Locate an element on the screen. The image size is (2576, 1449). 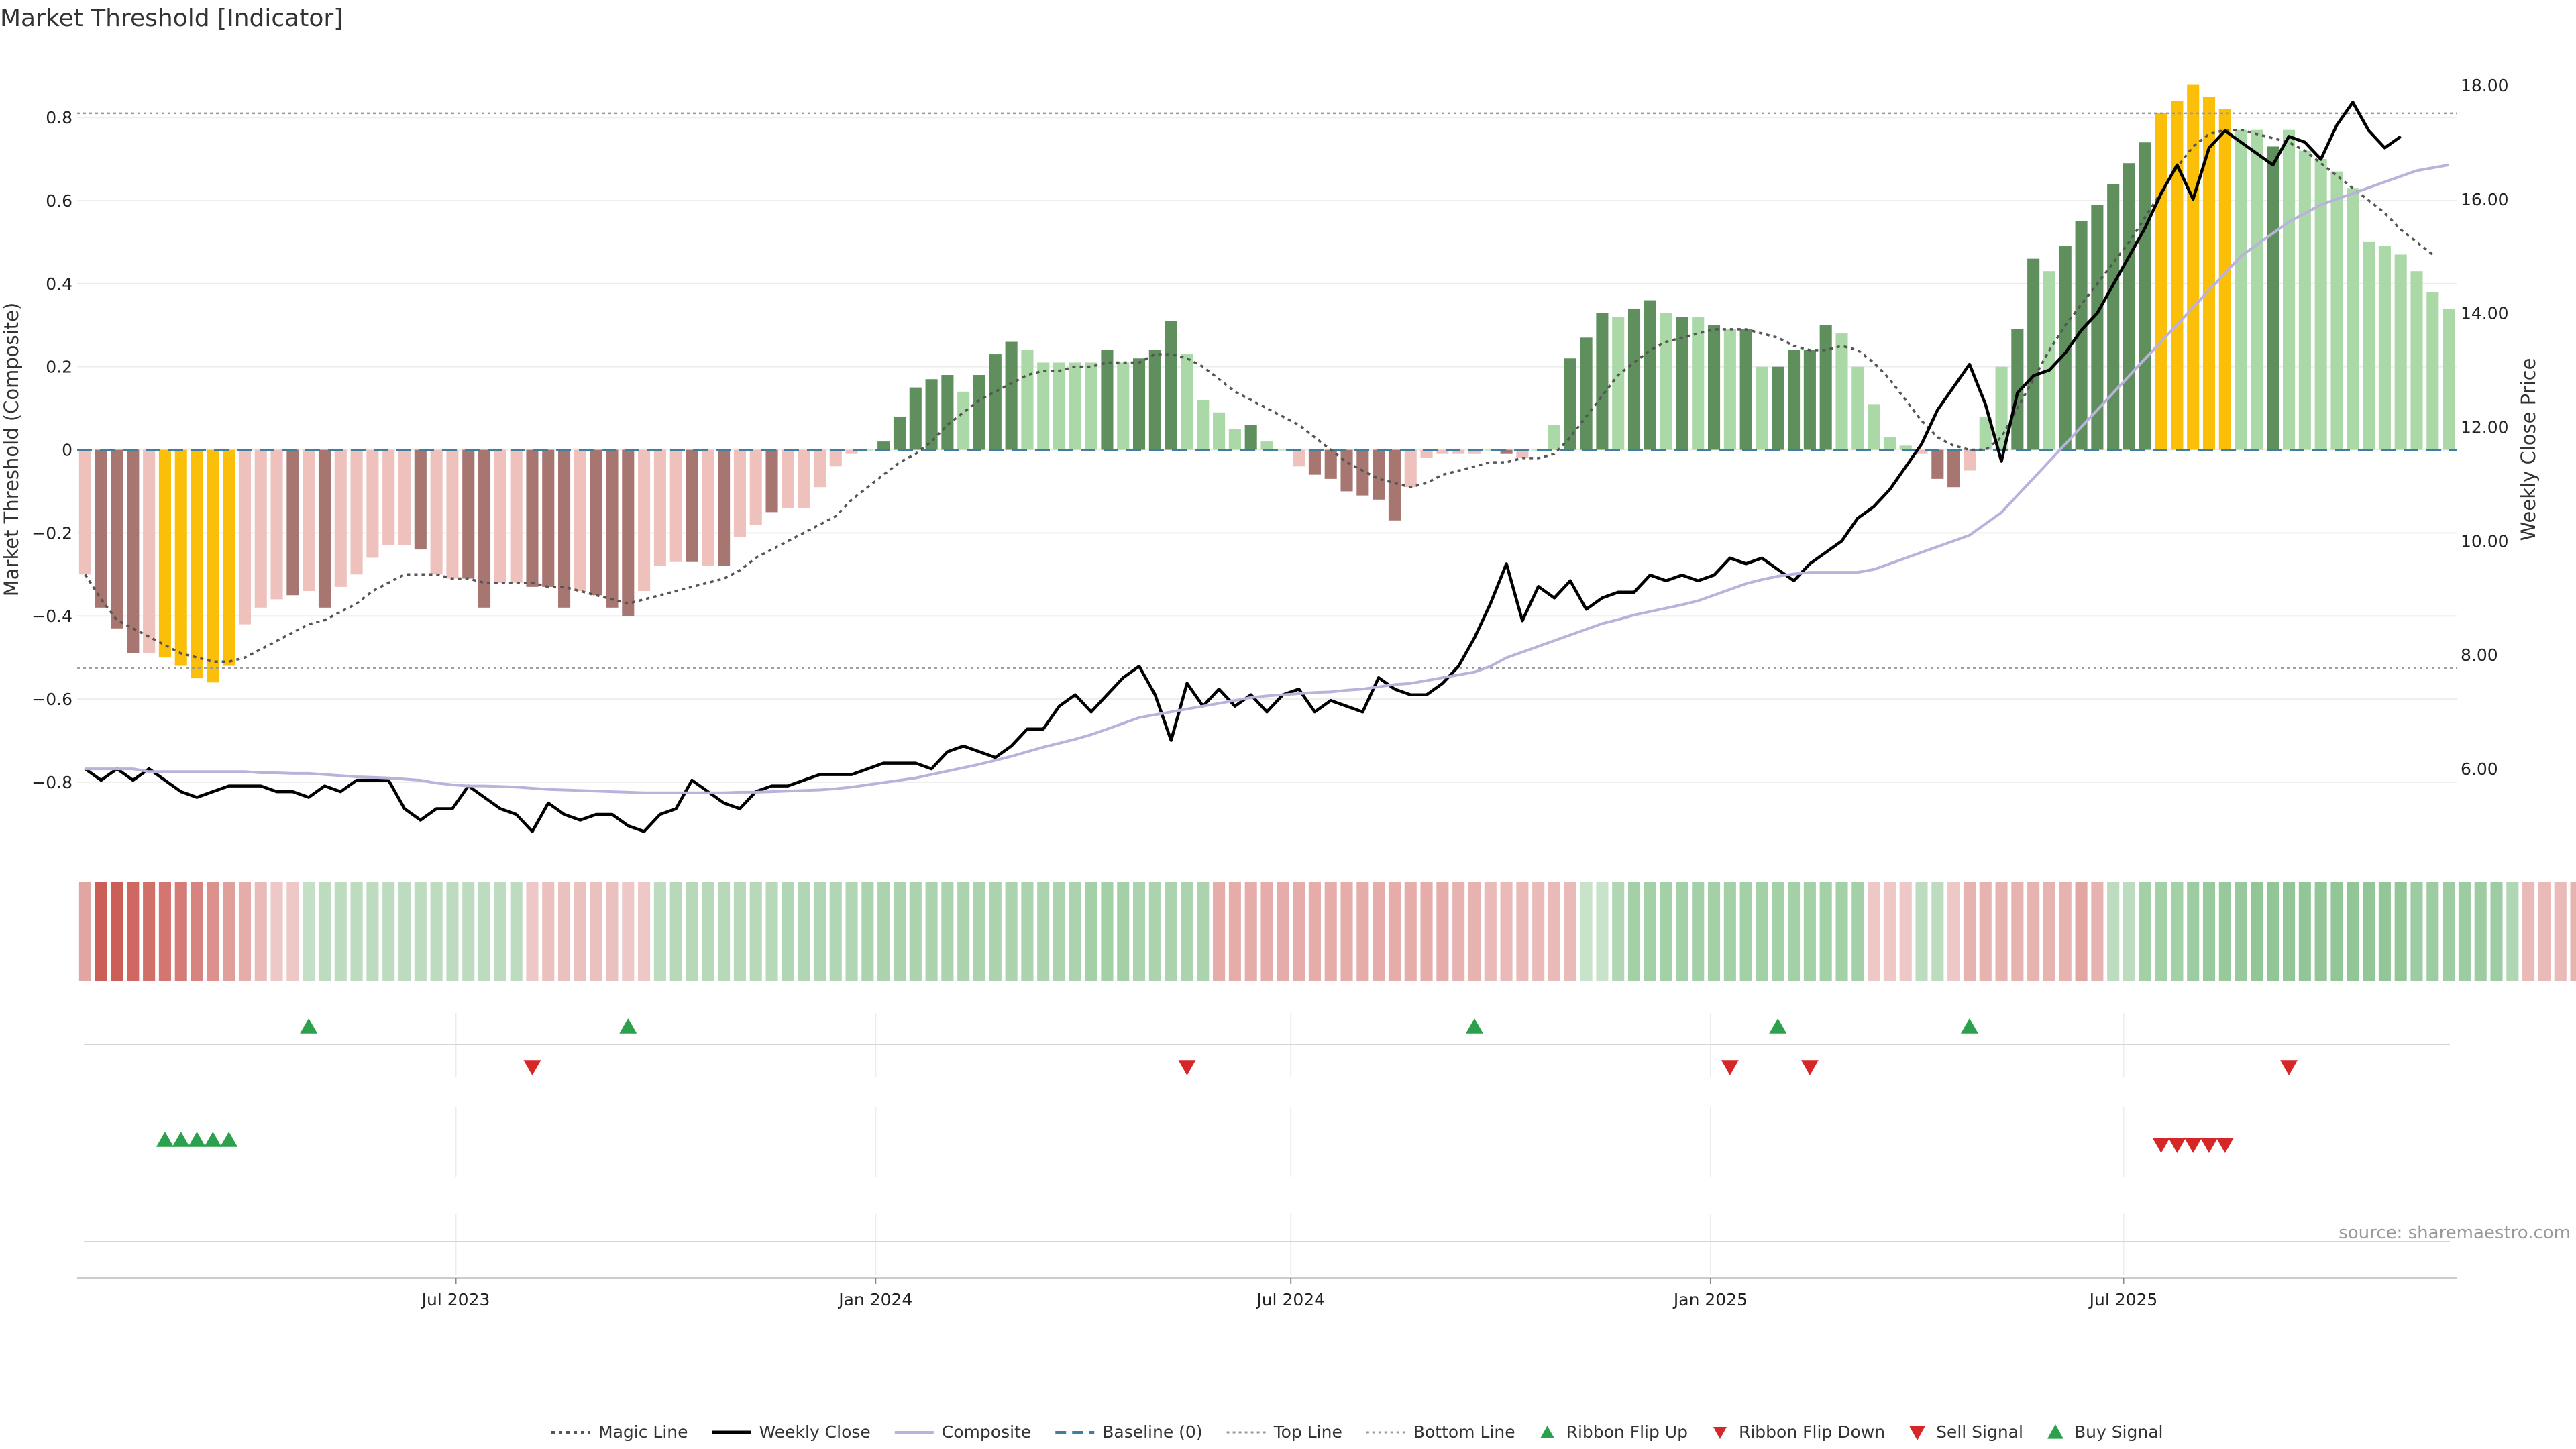
legend-item-bottom-line: Bottom Line is located at coordinates (1464, 1432).